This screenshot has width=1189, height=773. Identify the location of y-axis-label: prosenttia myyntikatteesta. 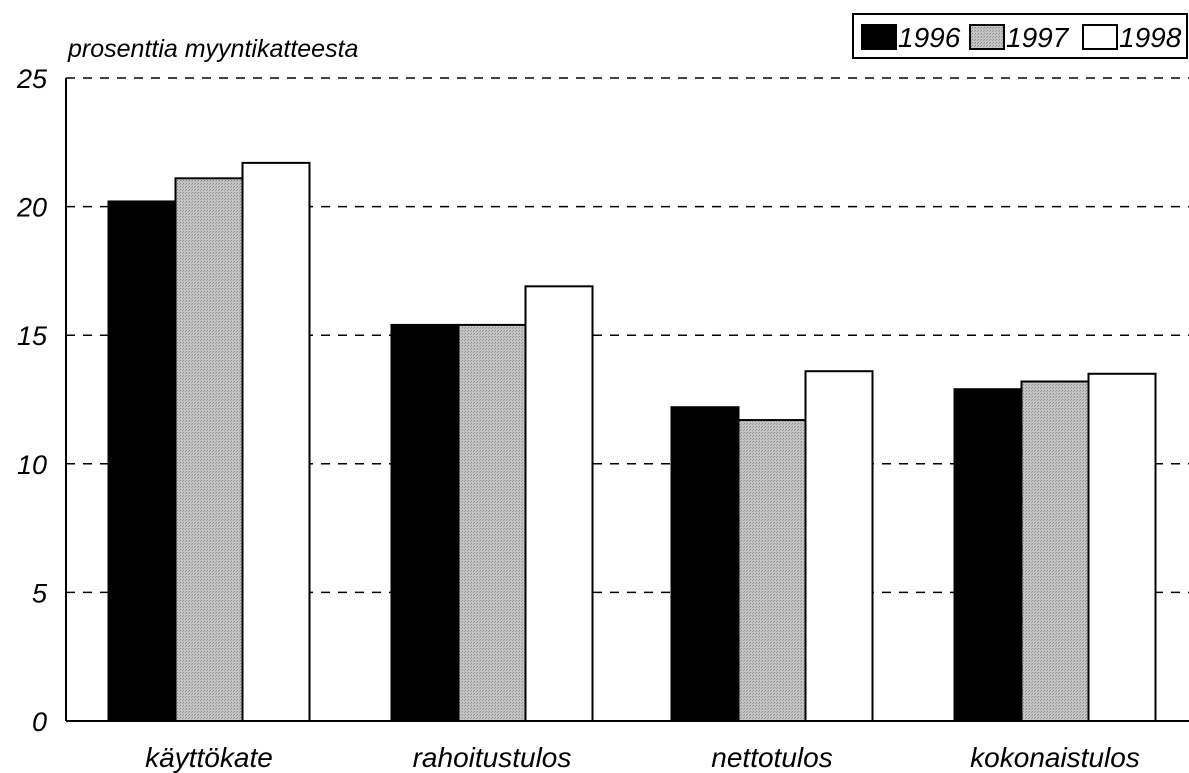
(213, 49).